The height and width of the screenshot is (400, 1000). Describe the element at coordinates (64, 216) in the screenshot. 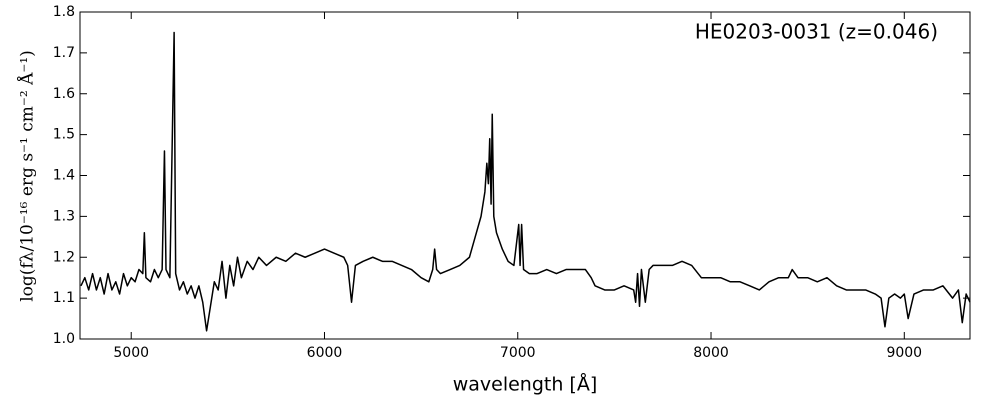

I see `y-tick-label: 1.3` at that location.